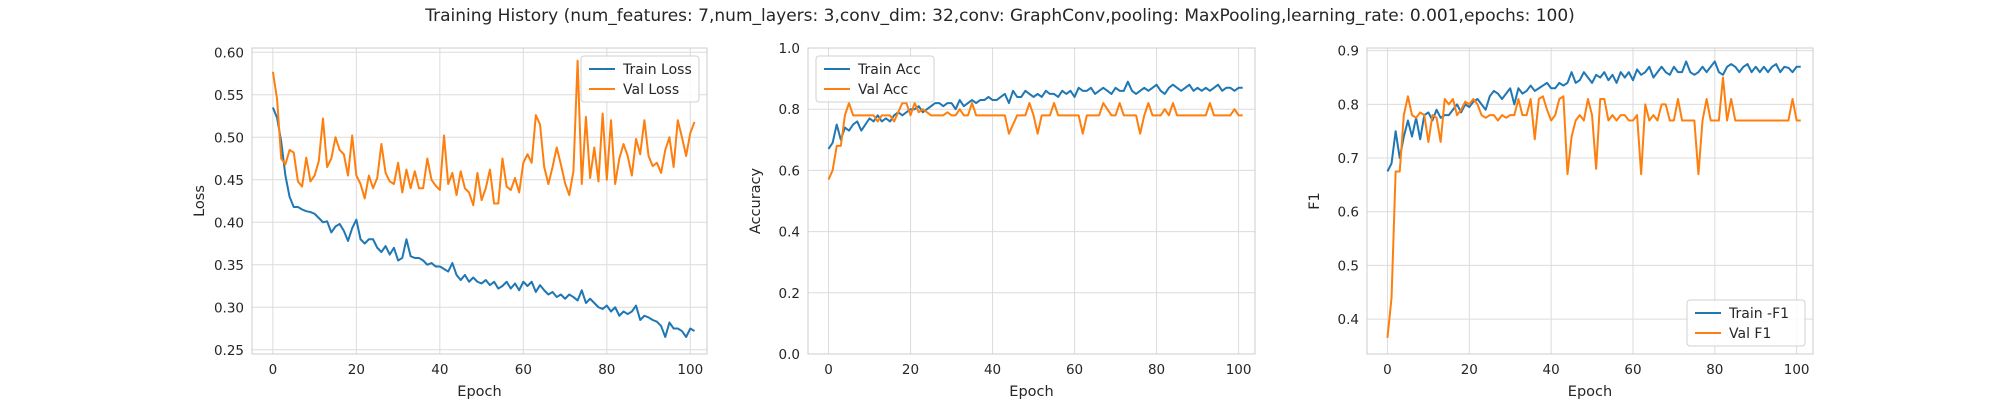 This screenshot has width=2000, height=400. I want to click on y-tick-label: 0.35, so click(229, 266).